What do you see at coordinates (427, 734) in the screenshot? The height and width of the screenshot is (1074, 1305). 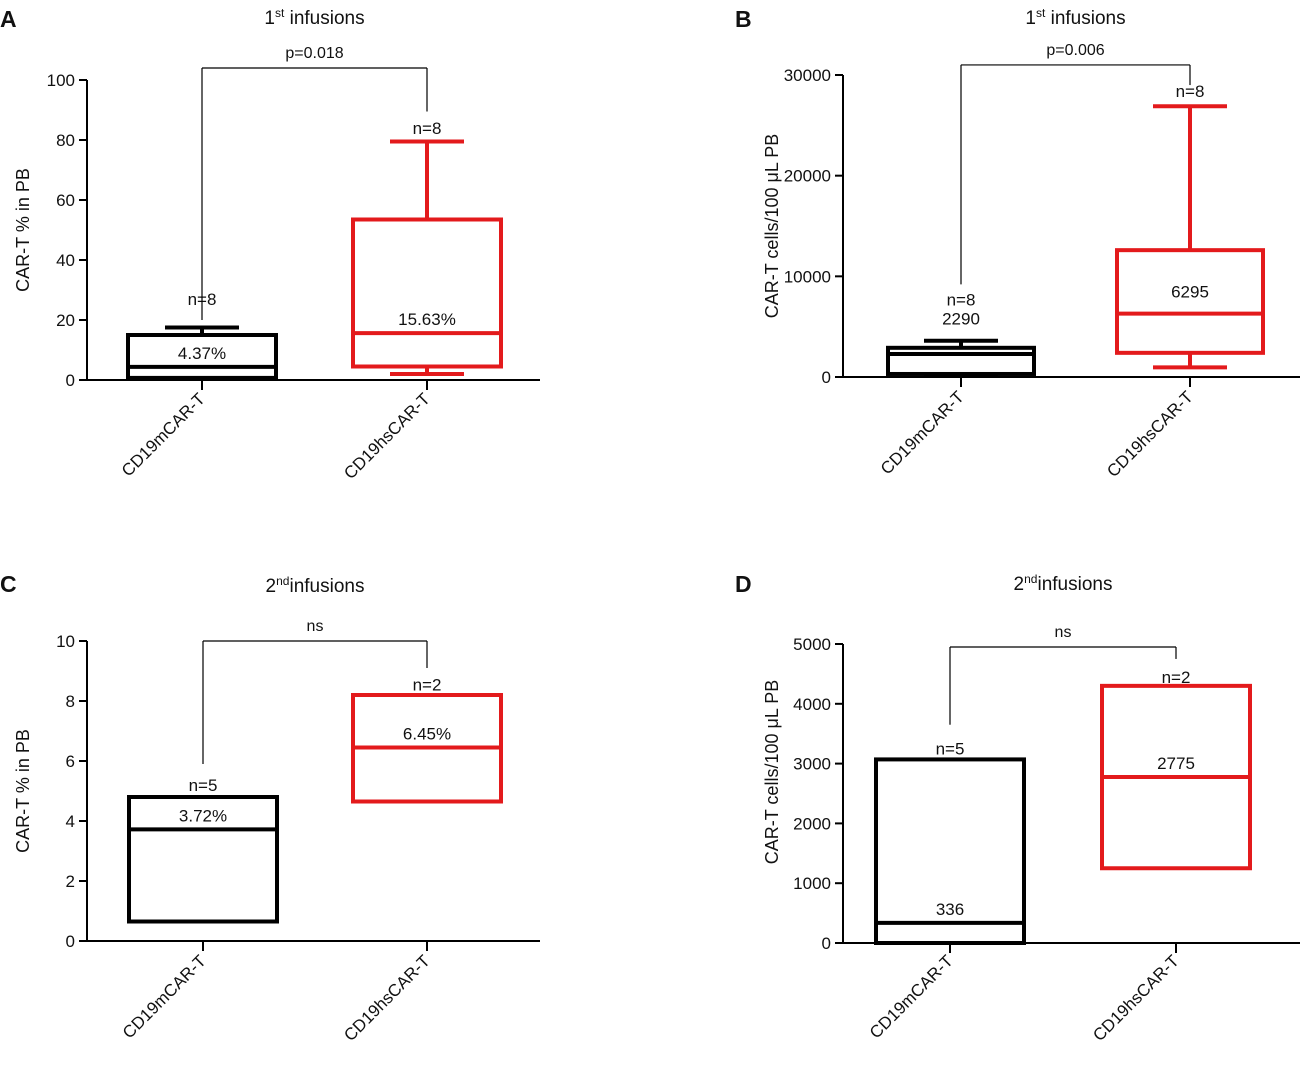 I see `median-label: 6.45%` at bounding box center [427, 734].